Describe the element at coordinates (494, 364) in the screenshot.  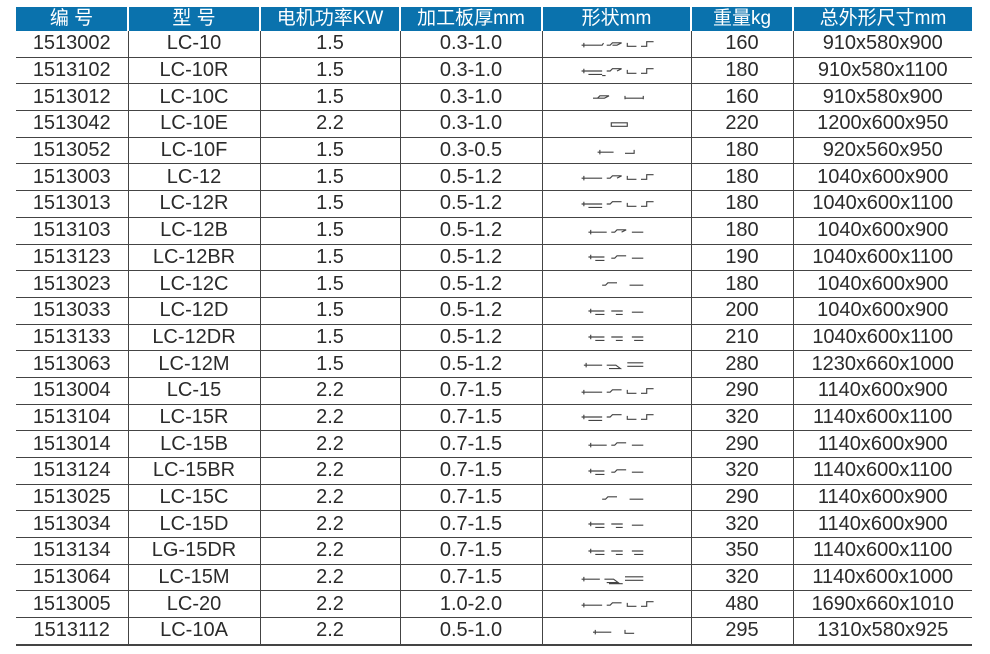
I see `table-row: 1513063 LC-12M 1.5 0.5-1.2 280 1230x660x1000` at that location.